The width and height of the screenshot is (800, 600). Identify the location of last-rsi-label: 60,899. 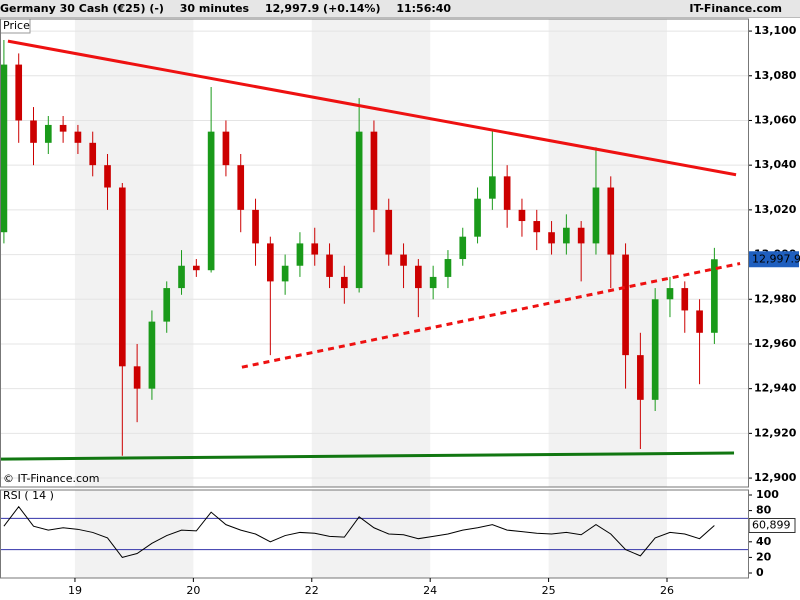
(771, 524).